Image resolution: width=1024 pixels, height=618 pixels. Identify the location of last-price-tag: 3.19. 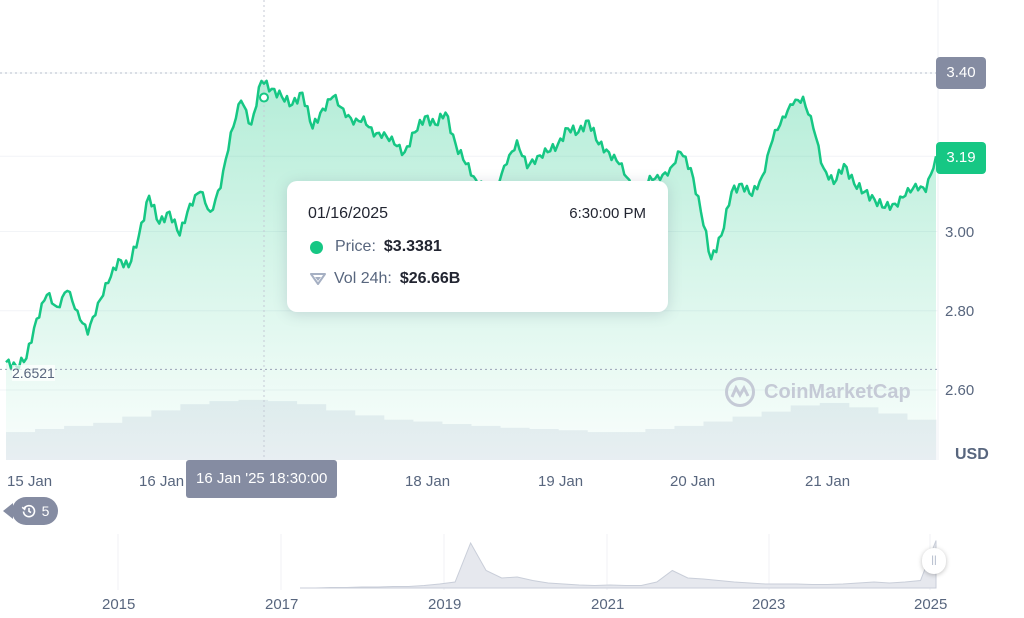
(961, 158).